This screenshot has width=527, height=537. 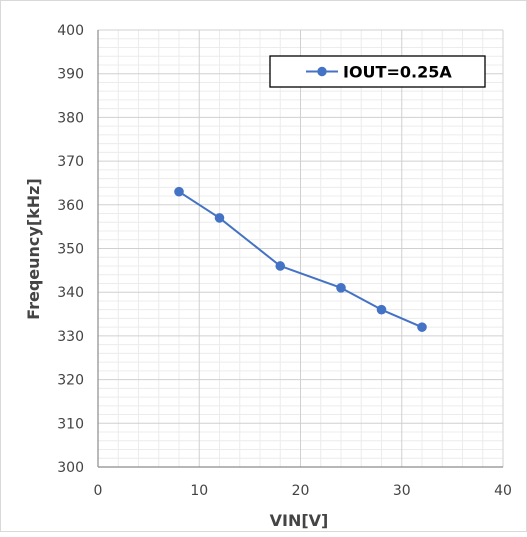 I want to click on y-tick-label: 320, so click(x=70, y=381).